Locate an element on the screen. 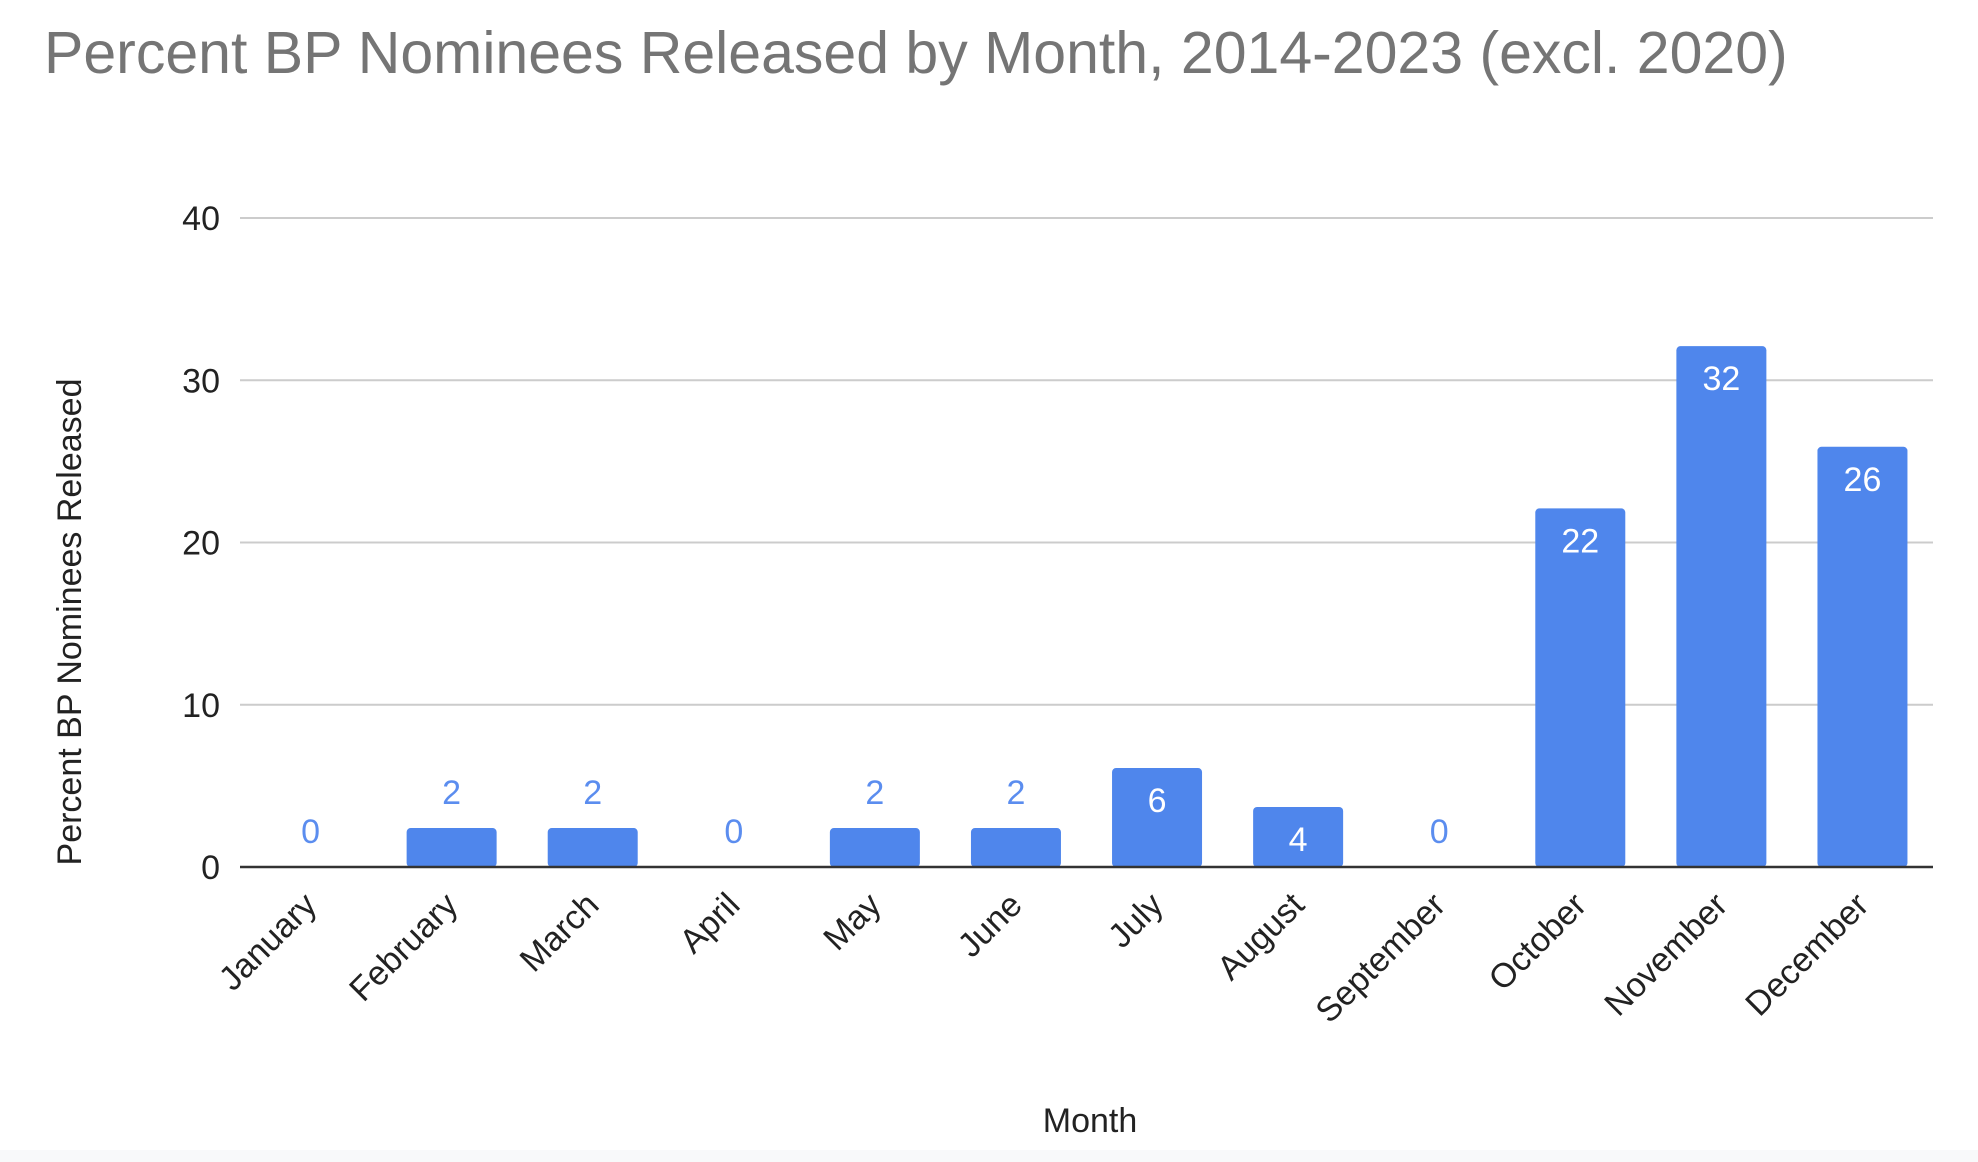  bar-july is located at coordinates (1157, 817).